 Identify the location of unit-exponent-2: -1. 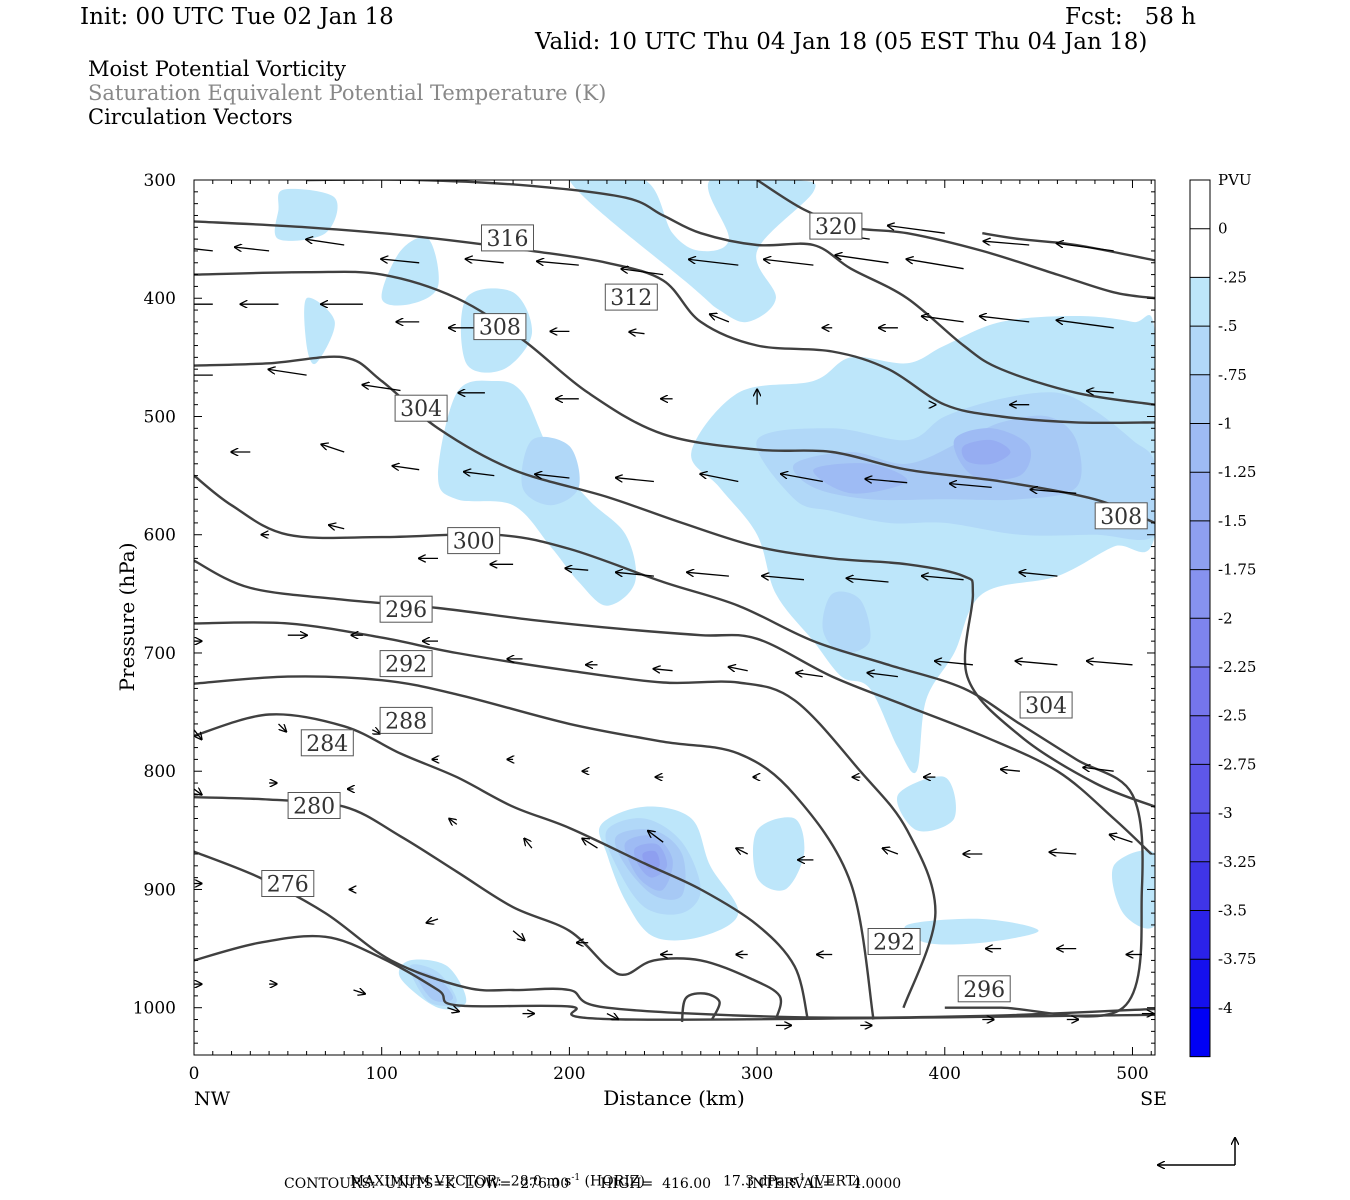
(801, 1178).